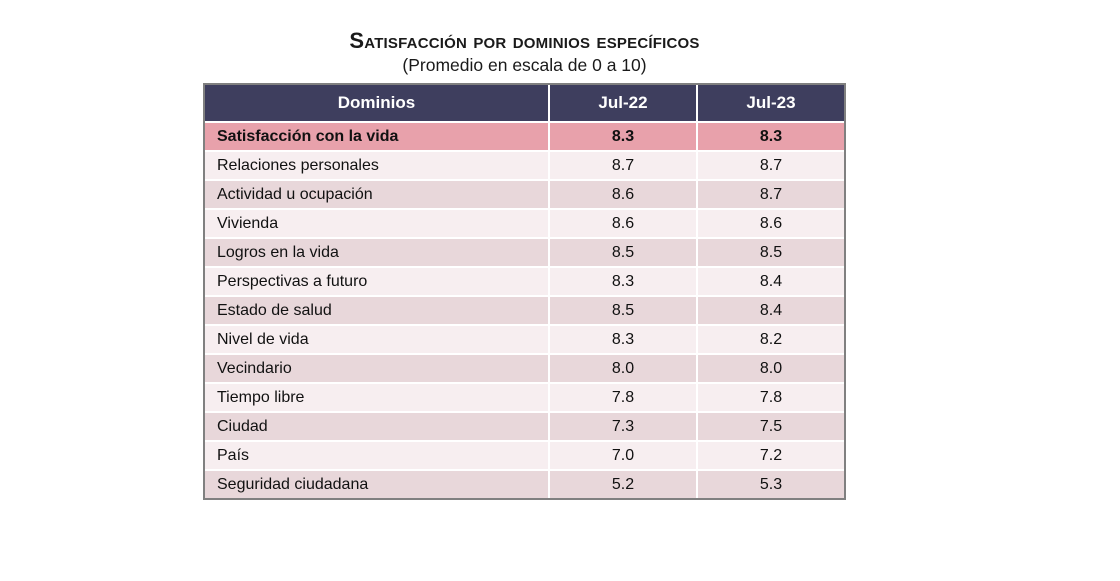  Describe the element at coordinates (376, 103) in the screenshot. I see `header-cell-dominios: Dominios` at that location.